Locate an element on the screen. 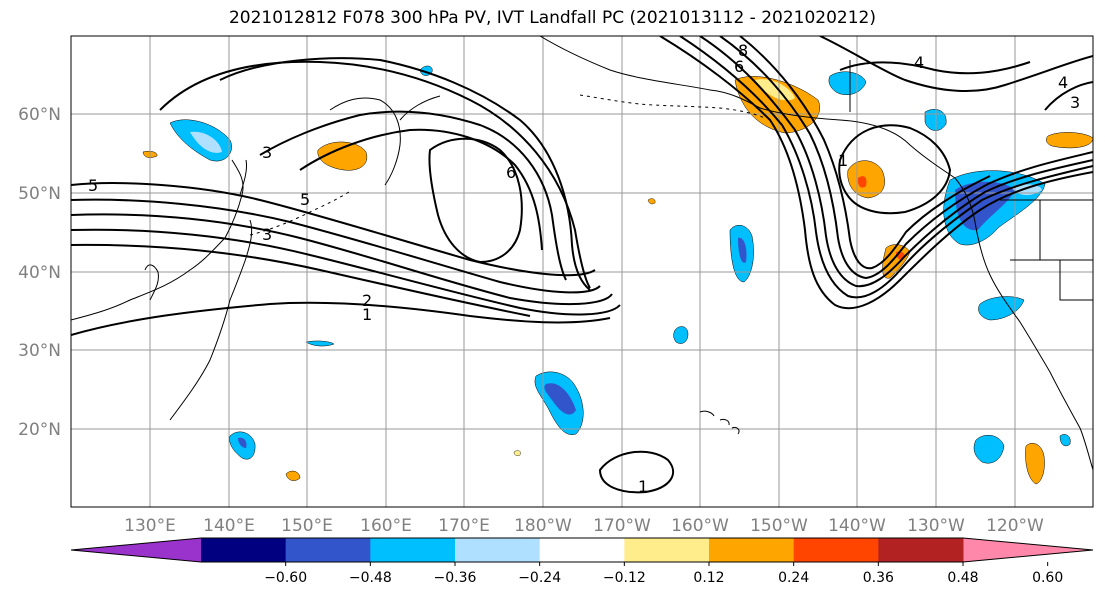  colorbar-tick-label: 0.36 is located at coordinates (878, 578).